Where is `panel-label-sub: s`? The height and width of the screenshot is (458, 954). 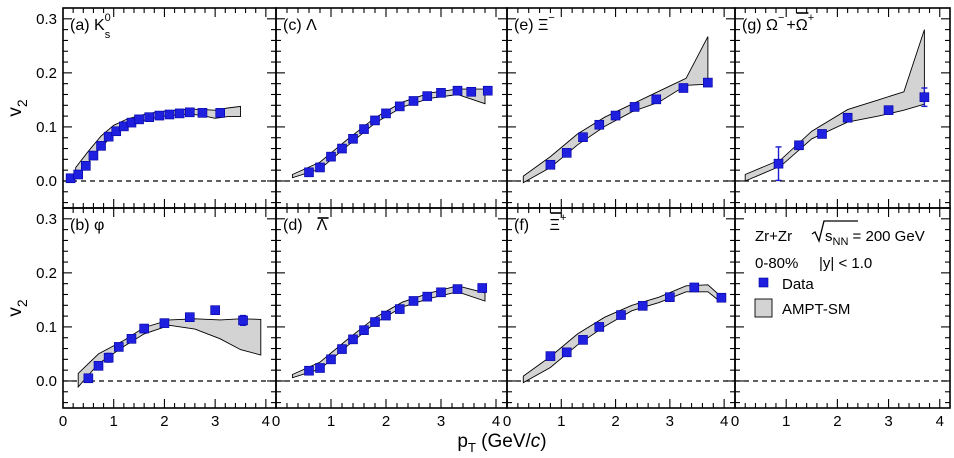 panel-label-sub: s is located at coordinates (108, 35).